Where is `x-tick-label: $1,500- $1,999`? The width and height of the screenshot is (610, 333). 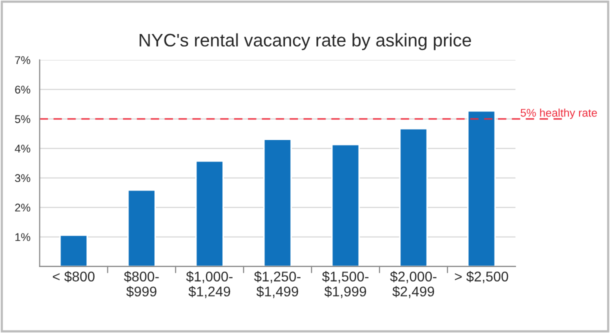
x-tick-label: $1,500- $1,999 is located at coordinates (345, 284).